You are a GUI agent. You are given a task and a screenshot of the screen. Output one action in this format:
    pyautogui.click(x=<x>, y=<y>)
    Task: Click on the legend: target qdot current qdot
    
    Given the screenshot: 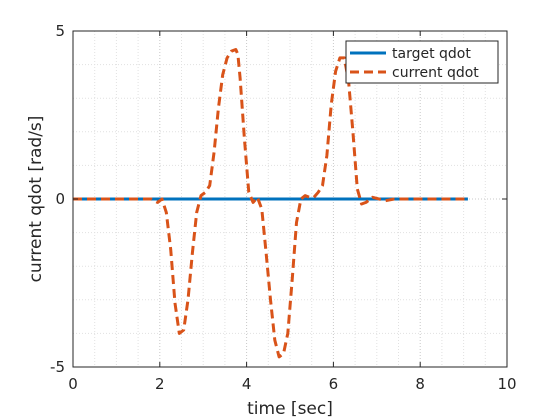 What is the action you would take?
    pyautogui.click(x=422, y=62)
    